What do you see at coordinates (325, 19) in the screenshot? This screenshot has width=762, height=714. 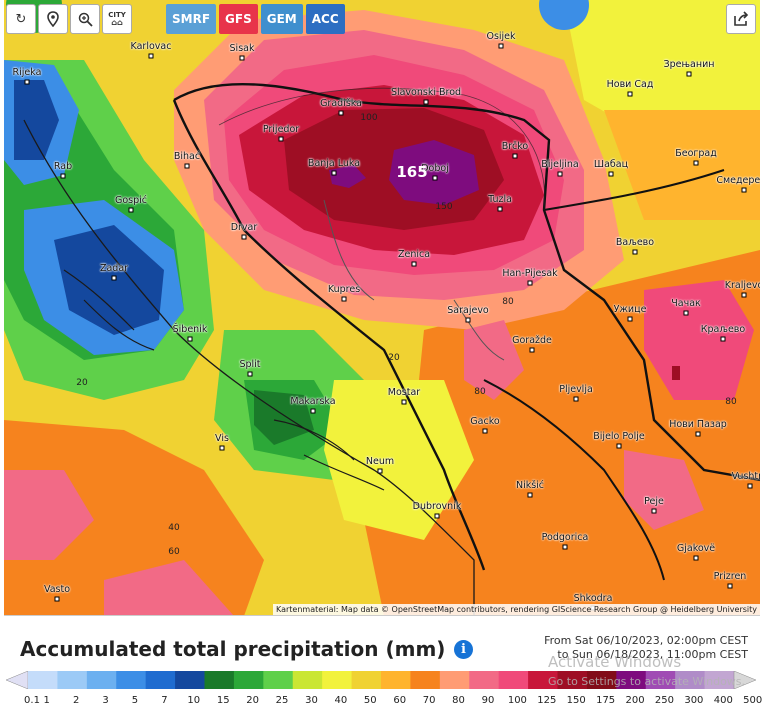 I see `model-tab-acc: ACC` at bounding box center [325, 19].